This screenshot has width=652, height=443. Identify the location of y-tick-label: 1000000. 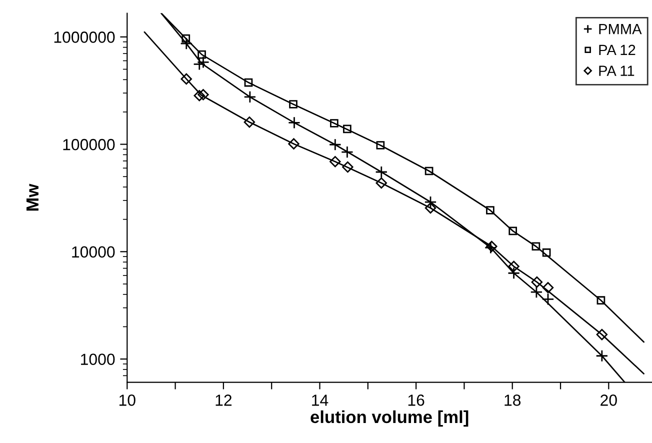
(84, 37).